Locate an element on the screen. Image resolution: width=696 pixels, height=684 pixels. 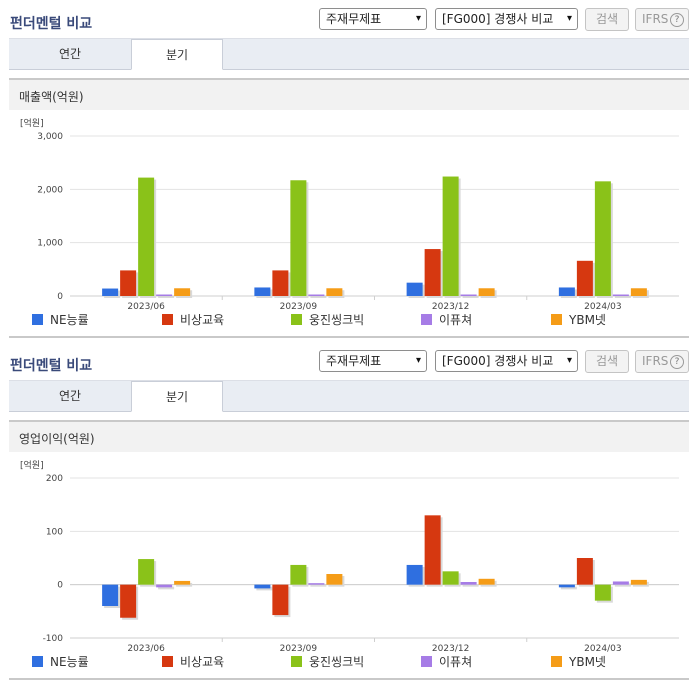
section-title: 영업이익(억원) is located at coordinates (57, 439).